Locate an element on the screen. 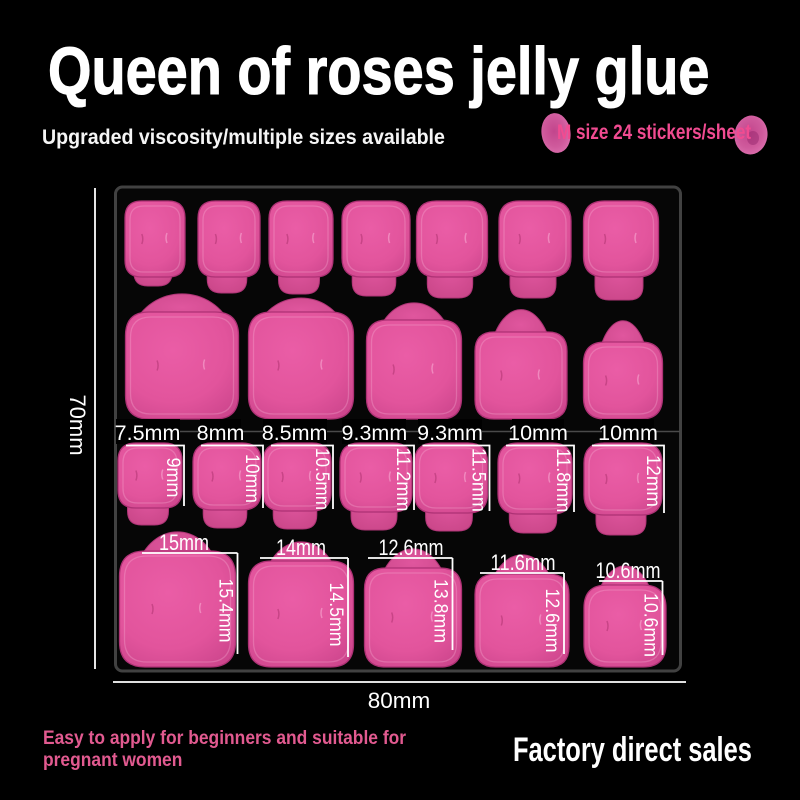 Image resolution: width=800 pixels, height=800 pixels. svg-text: 8.5mm is located at coordinates (295, 433).